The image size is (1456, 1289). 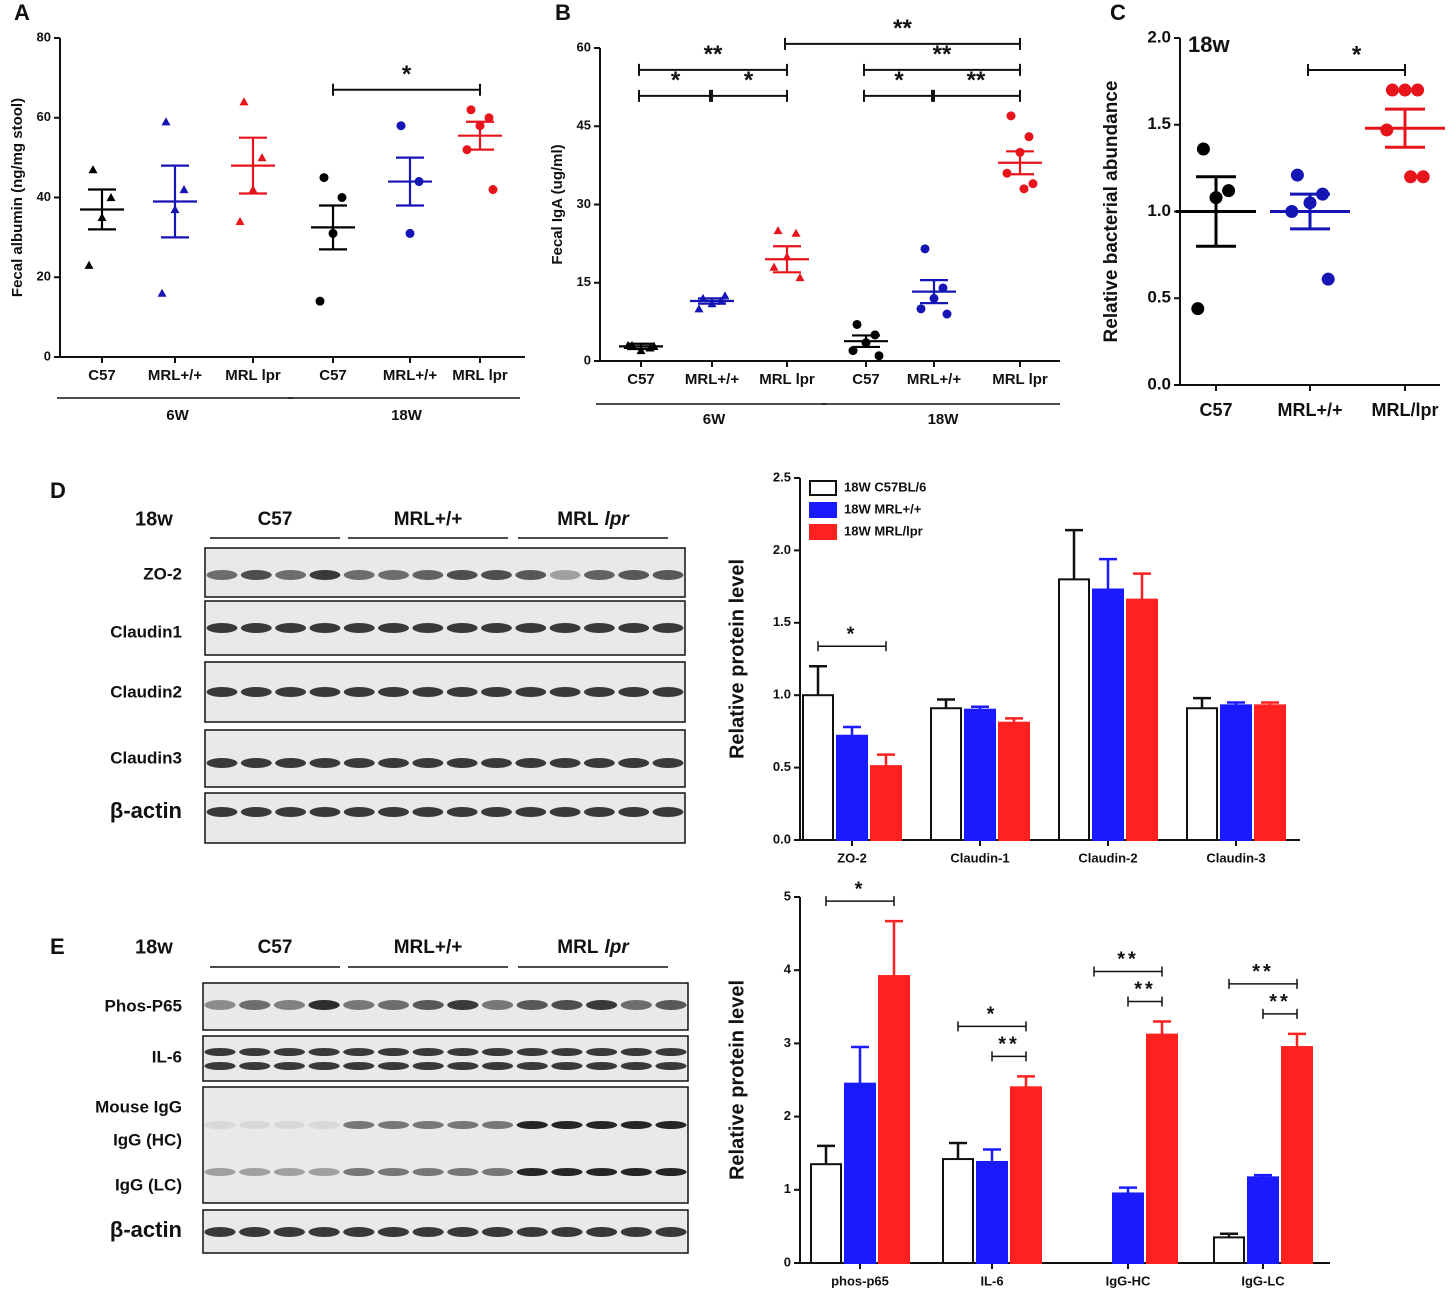 I want to click on y-tick-label: 0.5, so click(x=782, y=766).